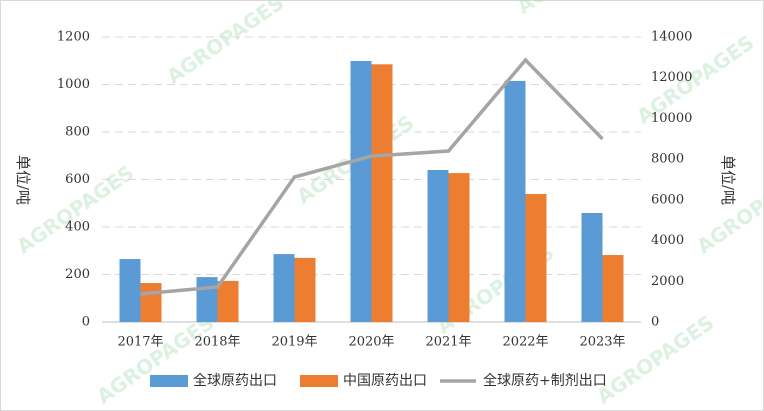 The height and width of the screenshot is (411, 764). Describe the element at coordinates (671, 77) in the screenshot. I see `y2-tick-label: 12000` at that location.